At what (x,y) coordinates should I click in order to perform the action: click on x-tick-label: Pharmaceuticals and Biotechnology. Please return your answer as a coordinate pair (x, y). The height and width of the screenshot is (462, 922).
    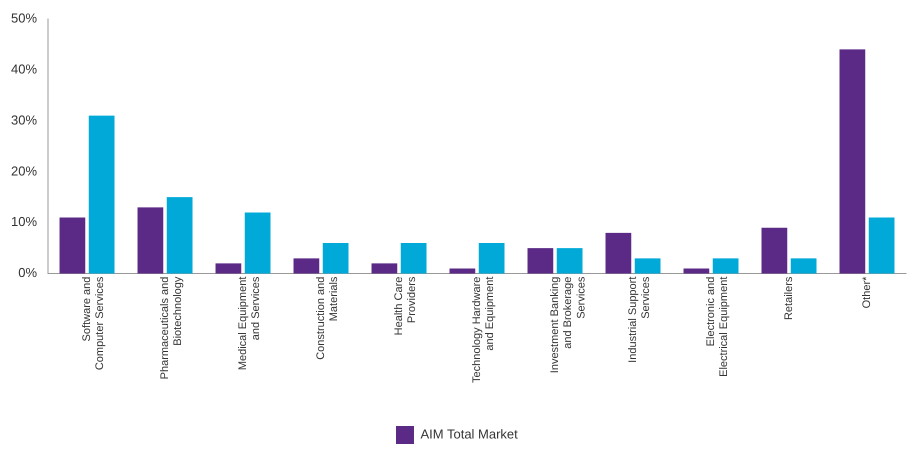
    Looking at the image, I should click on (171, 328).